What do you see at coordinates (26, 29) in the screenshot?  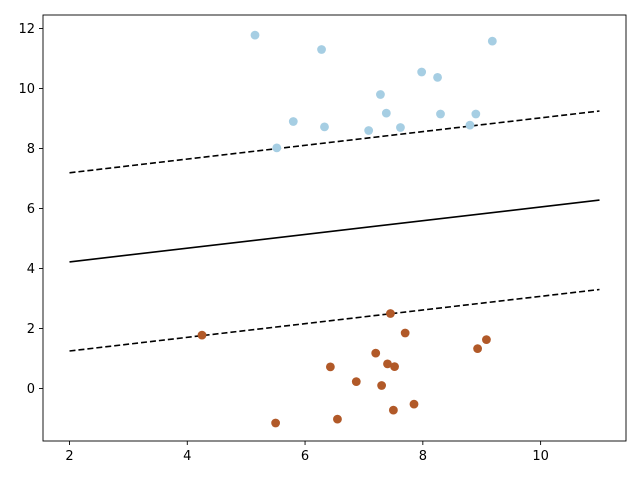 I see `y-tick-label: 12` at bounding box center [26, 29].